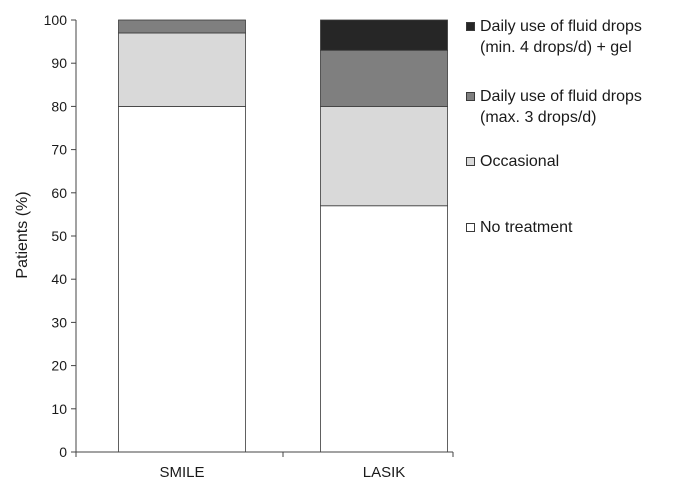 The height and width of the screenshot is (484, 681). Describe the element at coordinates (384, 472) in the screenshot. I see `x-tick-label-lasik: LASIK` at that location.